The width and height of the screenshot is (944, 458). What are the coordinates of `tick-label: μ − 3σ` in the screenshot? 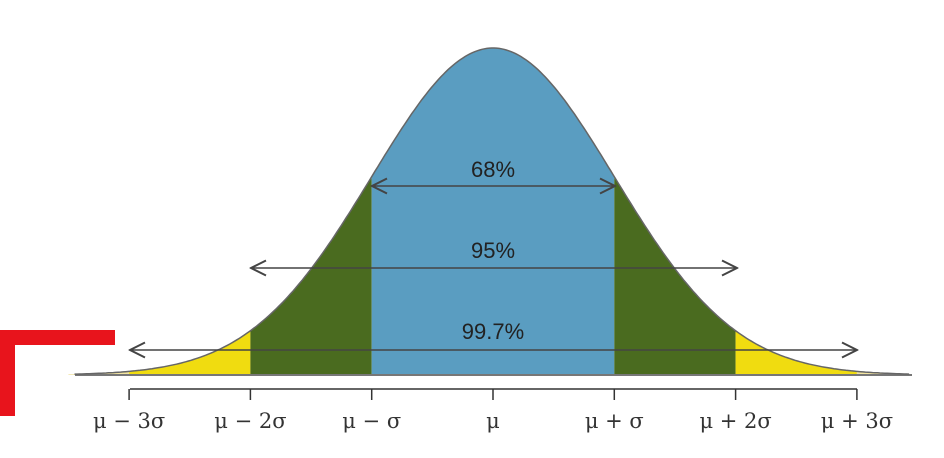 It's located at (129, 421).